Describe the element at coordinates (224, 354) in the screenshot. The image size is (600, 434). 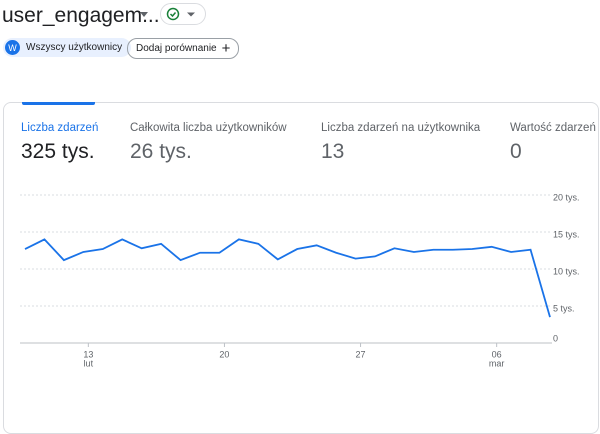
I see `x-tick-label: 20` at that location.